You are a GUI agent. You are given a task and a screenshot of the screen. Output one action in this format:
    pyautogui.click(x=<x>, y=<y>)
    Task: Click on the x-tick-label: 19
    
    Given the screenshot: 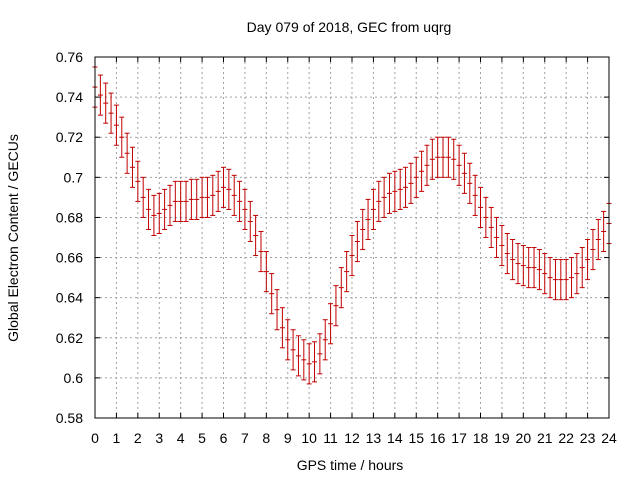 What is the action you would take?
    pyautogui.click(x=502, y=438)
    